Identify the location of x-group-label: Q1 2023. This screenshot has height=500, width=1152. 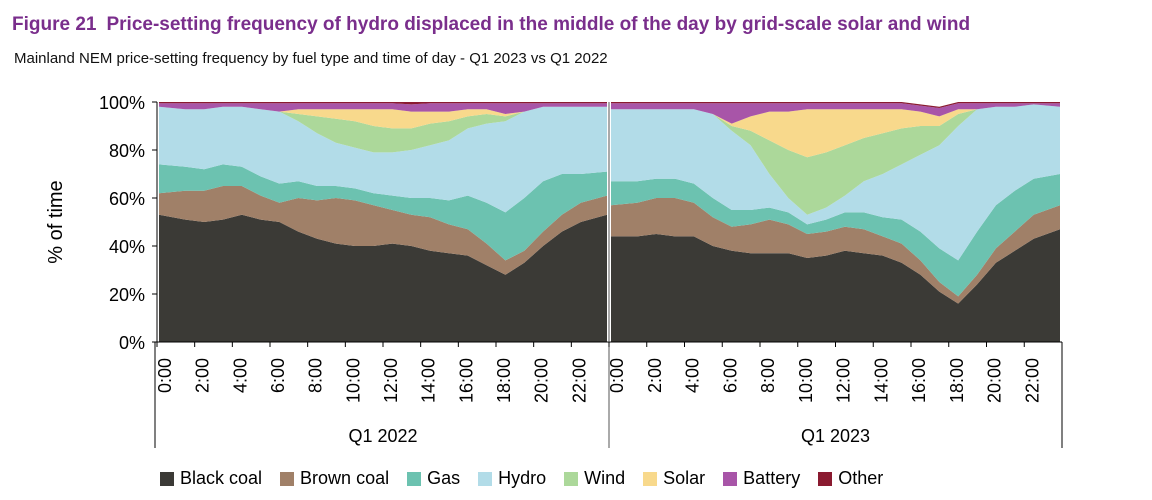
(835, 436).